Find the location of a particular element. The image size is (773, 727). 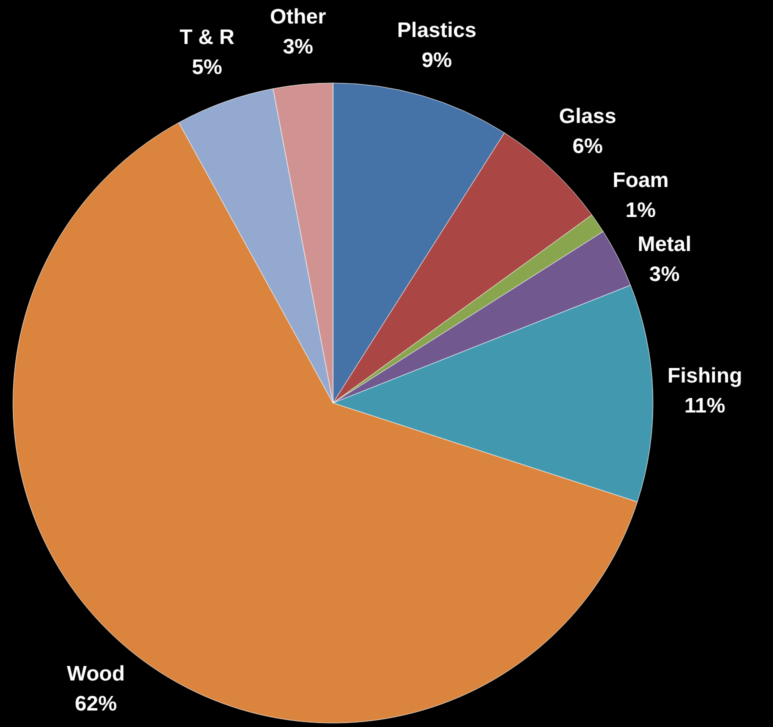

slice-label: Other is located at coordinates (298, 17).